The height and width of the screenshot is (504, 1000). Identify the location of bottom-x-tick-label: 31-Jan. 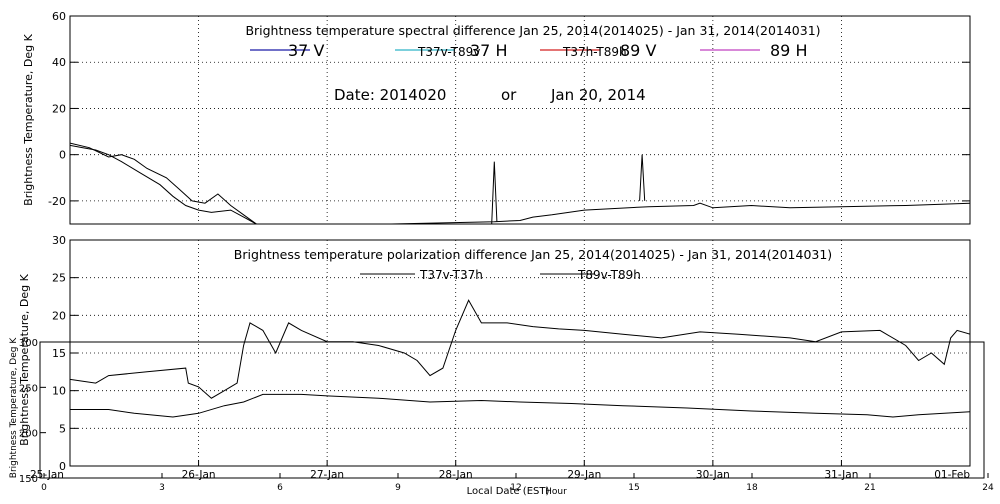
(841, 475).